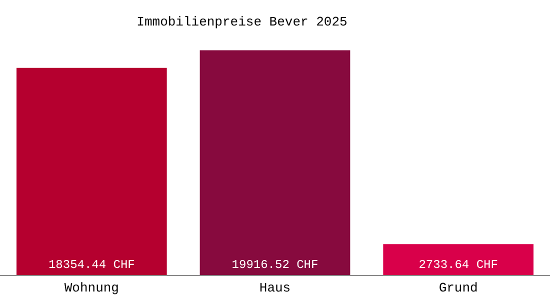 The height and width of the screenshot is (300, 550). Describe the element at coordinates (275, 288) in the screenshot. I see `x-tick-label: Haus` at that location.